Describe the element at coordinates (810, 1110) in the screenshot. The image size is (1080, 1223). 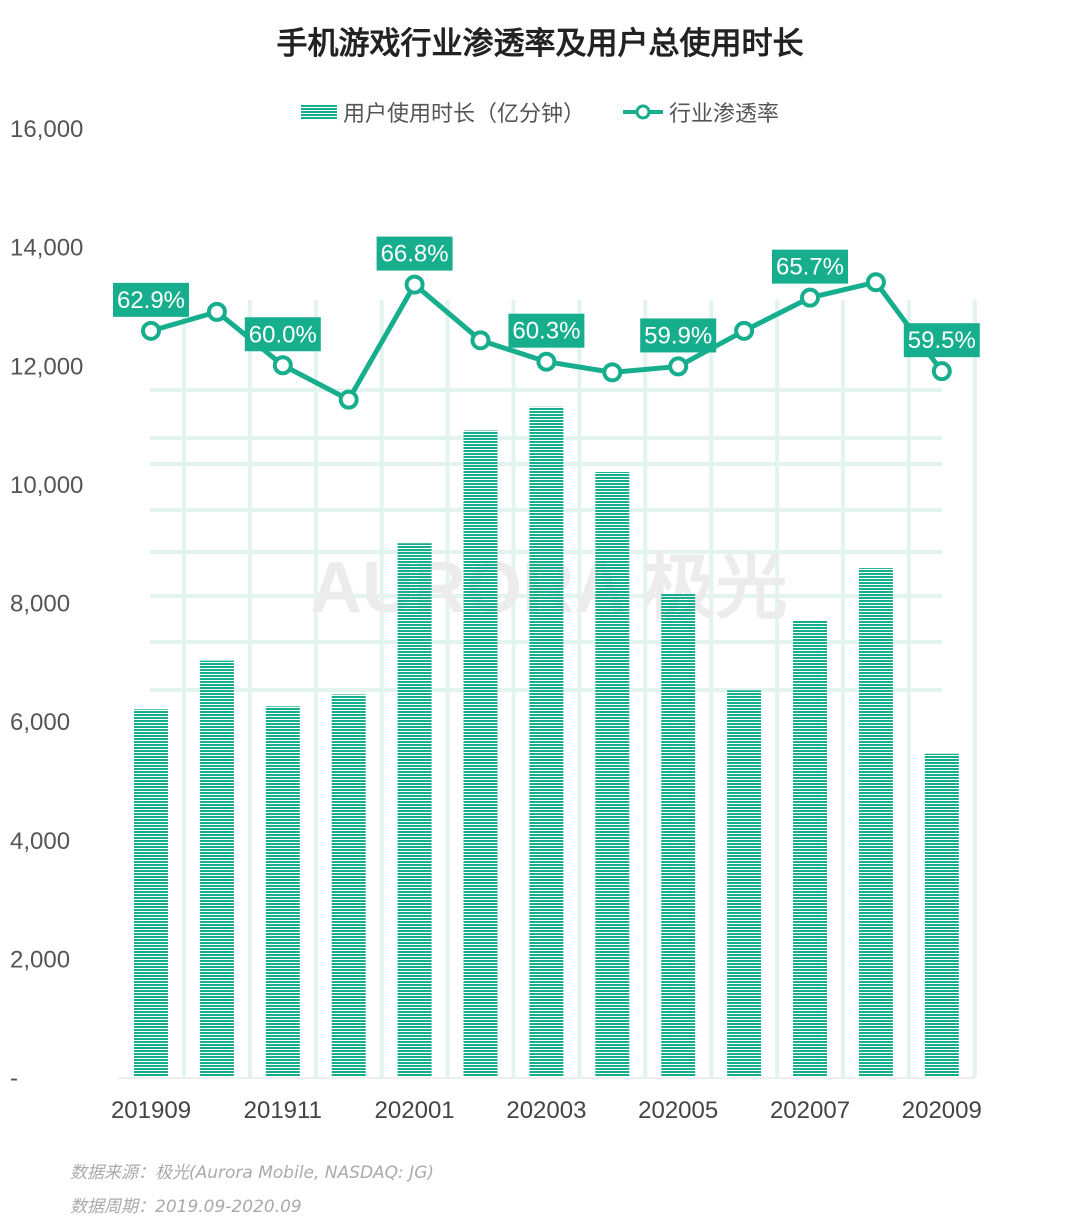
I see `x-tick-label: 202007` at that location.